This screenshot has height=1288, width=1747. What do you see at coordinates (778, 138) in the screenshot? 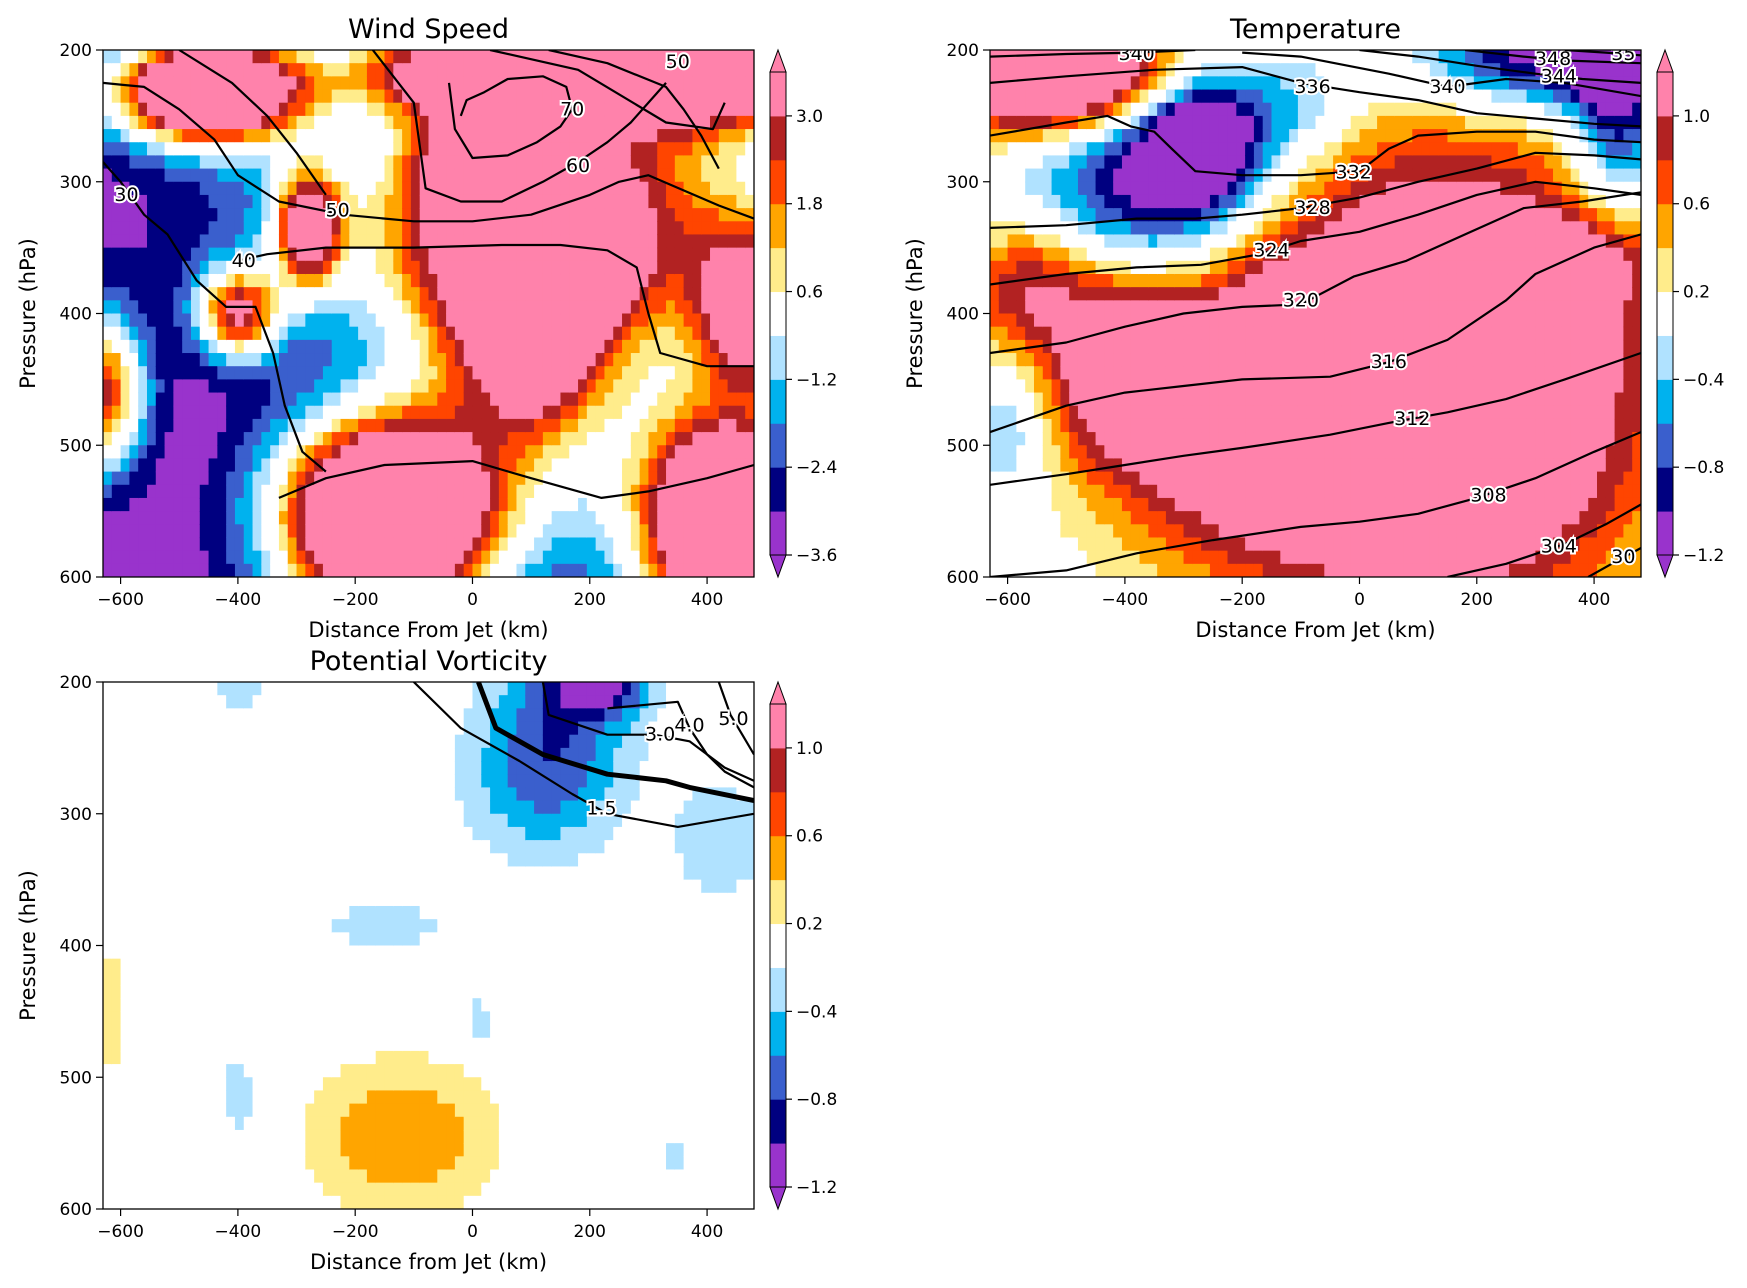
I see `colorbar-segment` at bounding box center [778, 138].